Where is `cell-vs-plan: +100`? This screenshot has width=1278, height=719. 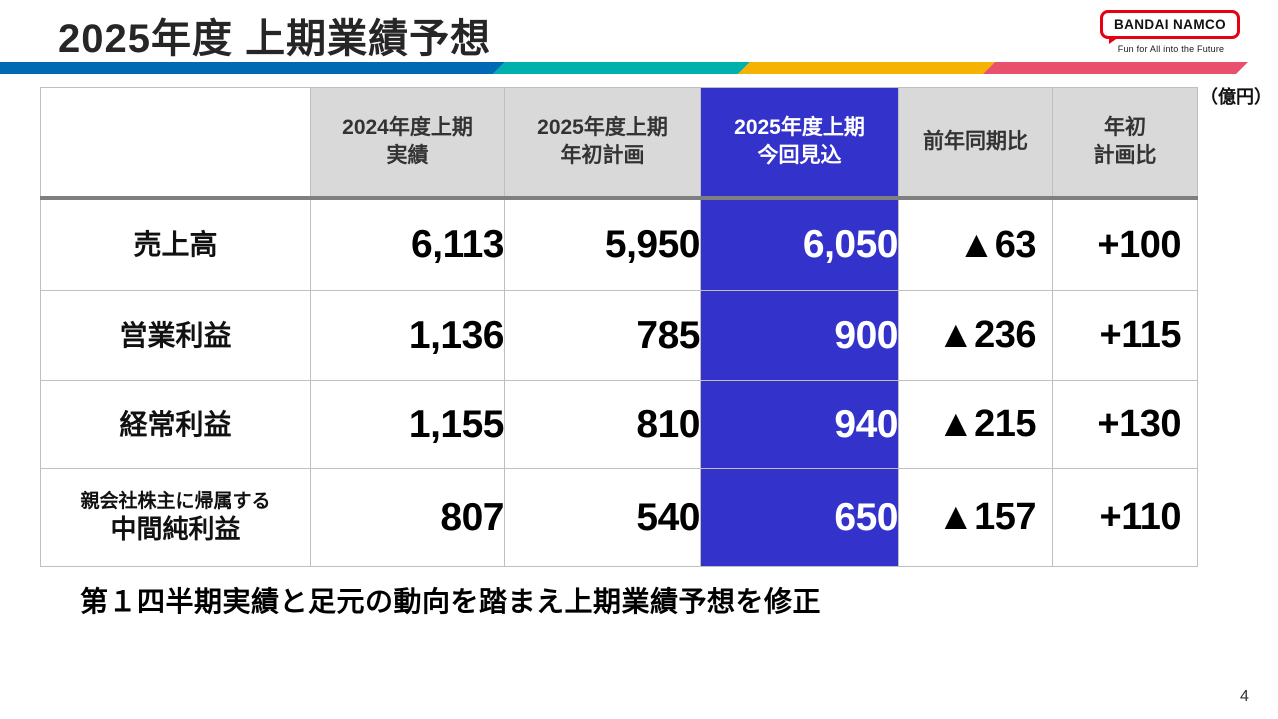 cell-vs-plan: +100 is located at coordinates (1125, 244).